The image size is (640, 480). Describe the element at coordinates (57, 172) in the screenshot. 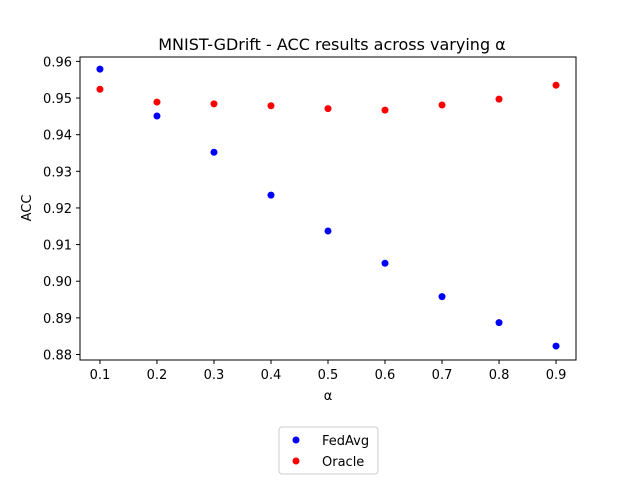

I see `y-tick-label: 0.93` at that location.